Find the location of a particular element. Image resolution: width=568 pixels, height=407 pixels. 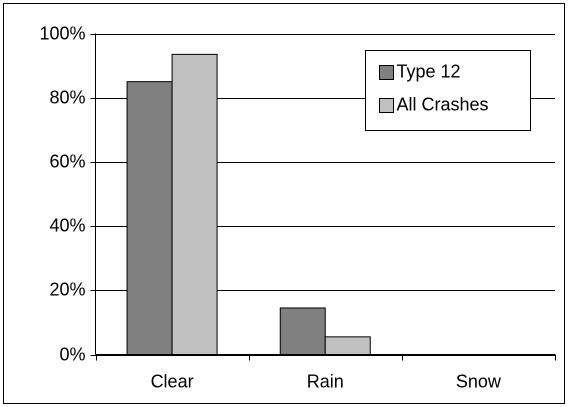

legend-box is located at coordinates (448, 90).